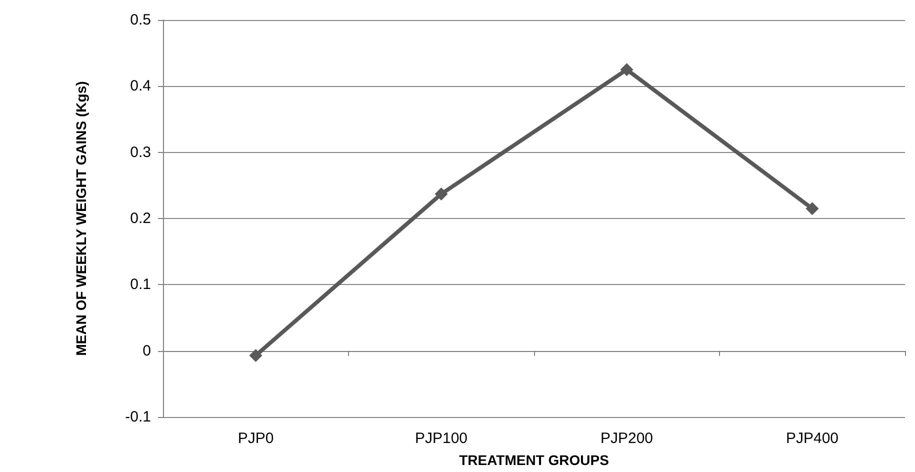 The image size is (915, 472). I want to click on y-axis-title: MEAN OF WEEKLY WEIGHT GAINS (Kgs), so click(81, 218).